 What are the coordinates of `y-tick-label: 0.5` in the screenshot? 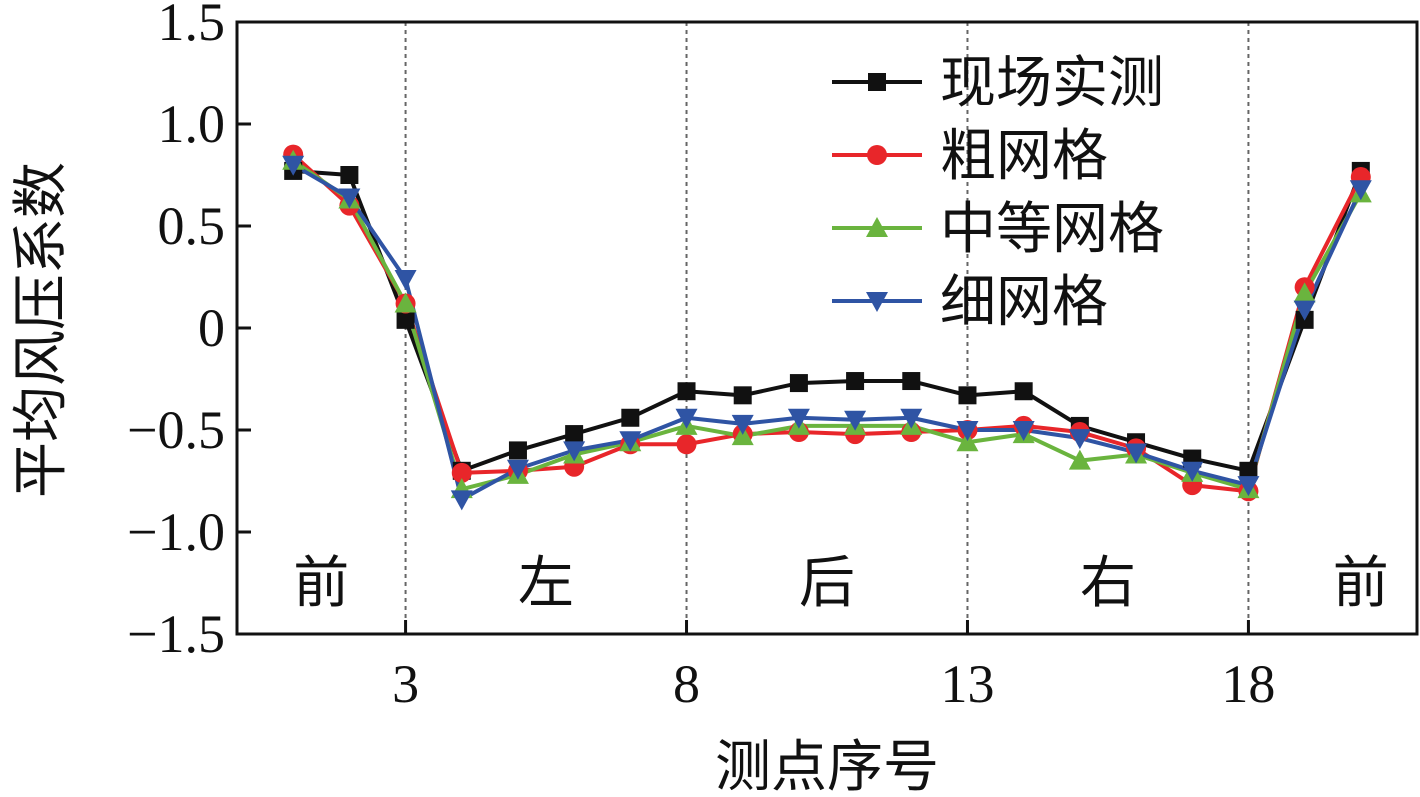 It's located at (192, 226).